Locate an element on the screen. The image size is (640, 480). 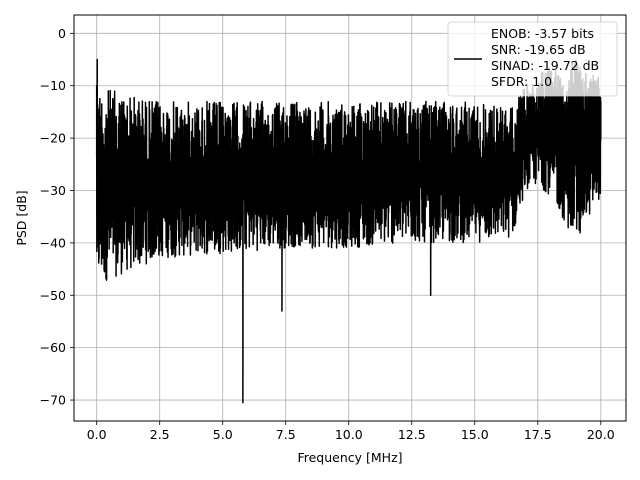
y-tick-label: −70 is located at coordinates (53, 400).